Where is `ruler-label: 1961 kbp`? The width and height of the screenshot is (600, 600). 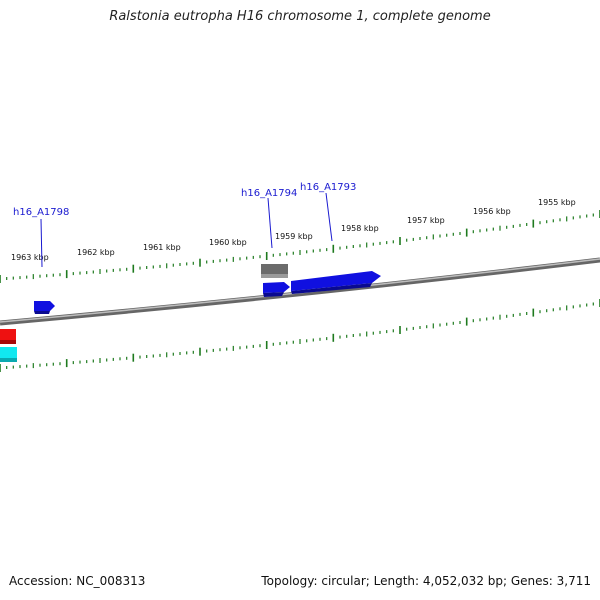
ruler-label: 1961 kbp is located at coordinates (162, 247).